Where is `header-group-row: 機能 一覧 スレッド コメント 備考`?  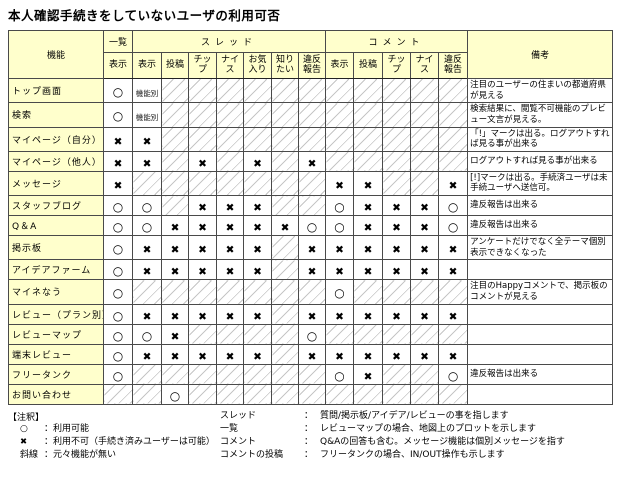
header-group-row: 機能 一覧 スレッド コメント 備考 is located at coordinates (311, 54).